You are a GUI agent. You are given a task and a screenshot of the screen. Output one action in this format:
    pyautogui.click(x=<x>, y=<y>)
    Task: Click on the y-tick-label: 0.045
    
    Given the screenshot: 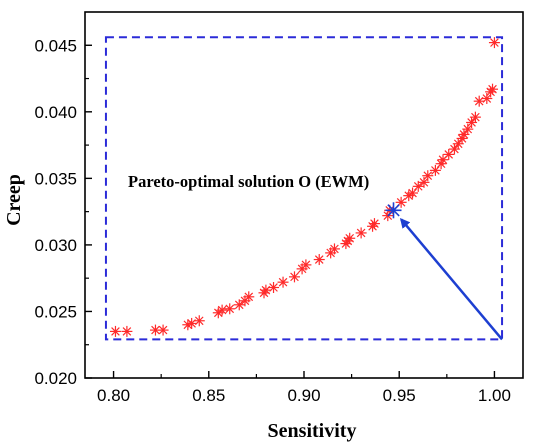 What is the action you would take?
    pyautogui.click(x=55, y=45)
    